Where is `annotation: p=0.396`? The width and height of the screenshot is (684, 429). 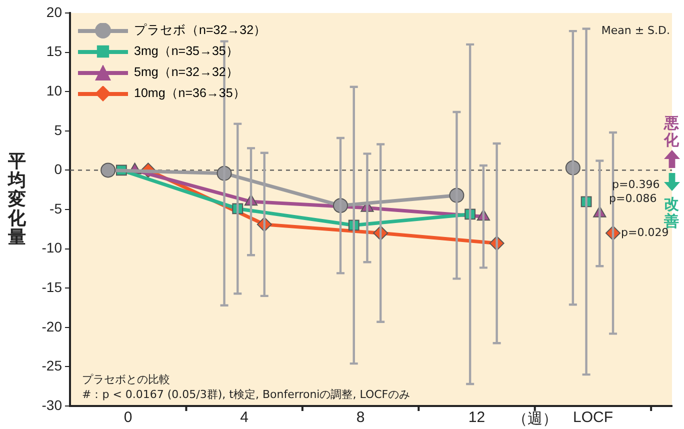 annotation: p=0.396 is located at coordinates (636, 184).